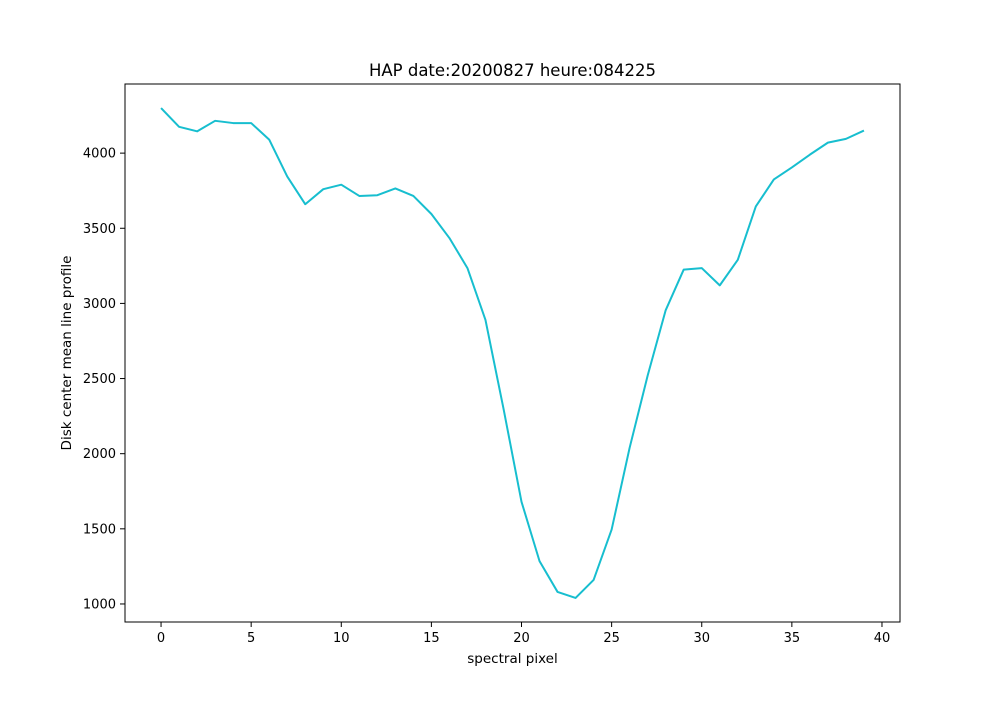 The height and width of the screenshot is (704, 1000). I want to click on x-axis-label: spectral pixel, so click(512, 659).